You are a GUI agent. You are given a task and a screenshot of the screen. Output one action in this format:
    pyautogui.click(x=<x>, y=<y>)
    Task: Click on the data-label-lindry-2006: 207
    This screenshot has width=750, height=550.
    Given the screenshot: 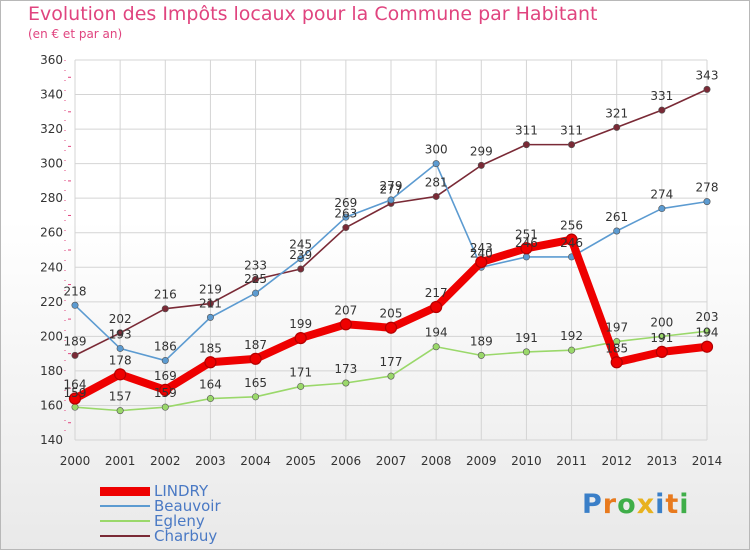 What is the action you would take?
    pyautogui.click(x=345, y=310)
    